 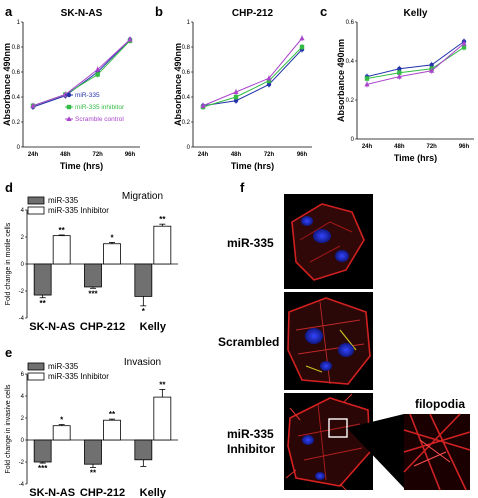 I want to click on panel-label-a: a, so click(x=9, y=11).